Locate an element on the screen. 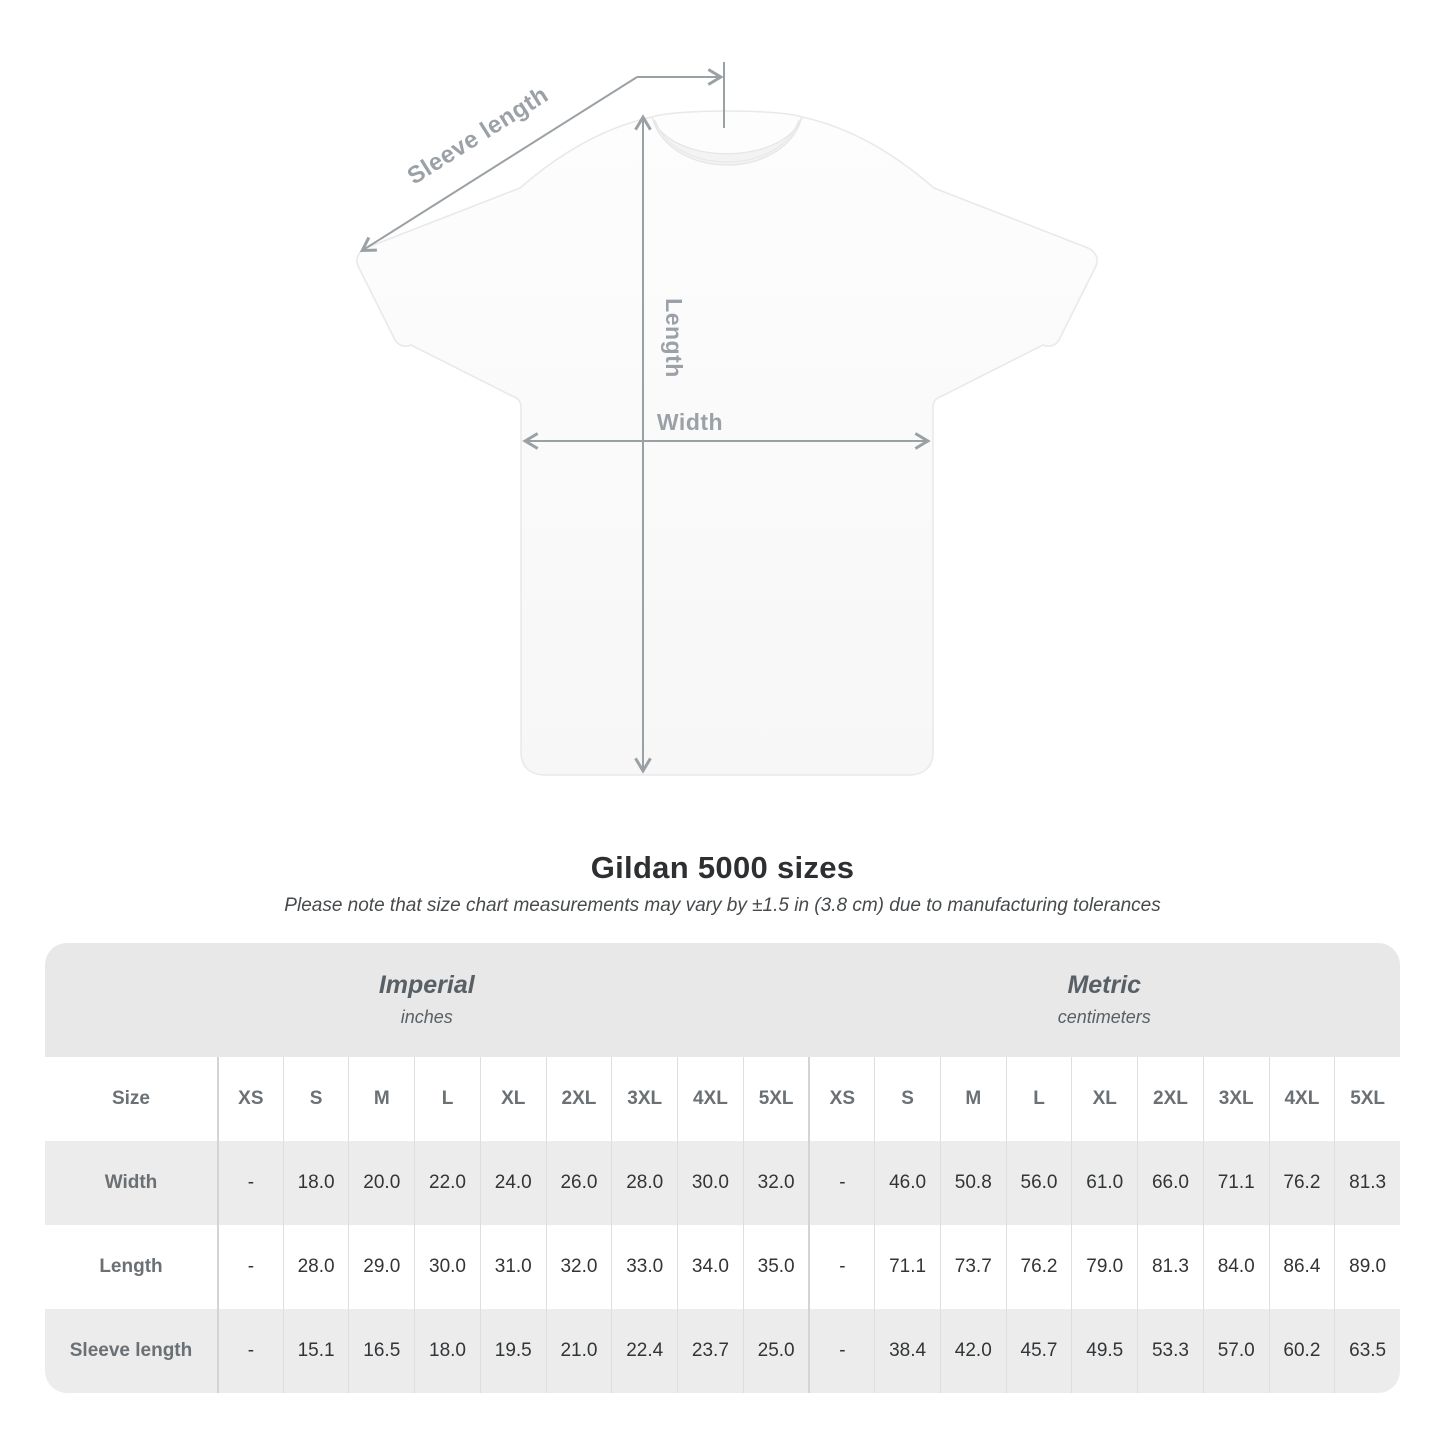 The image size is (1445, 1445). cell-sleeve-length-imperial-xs: - is located at coordinates (250, 1350).